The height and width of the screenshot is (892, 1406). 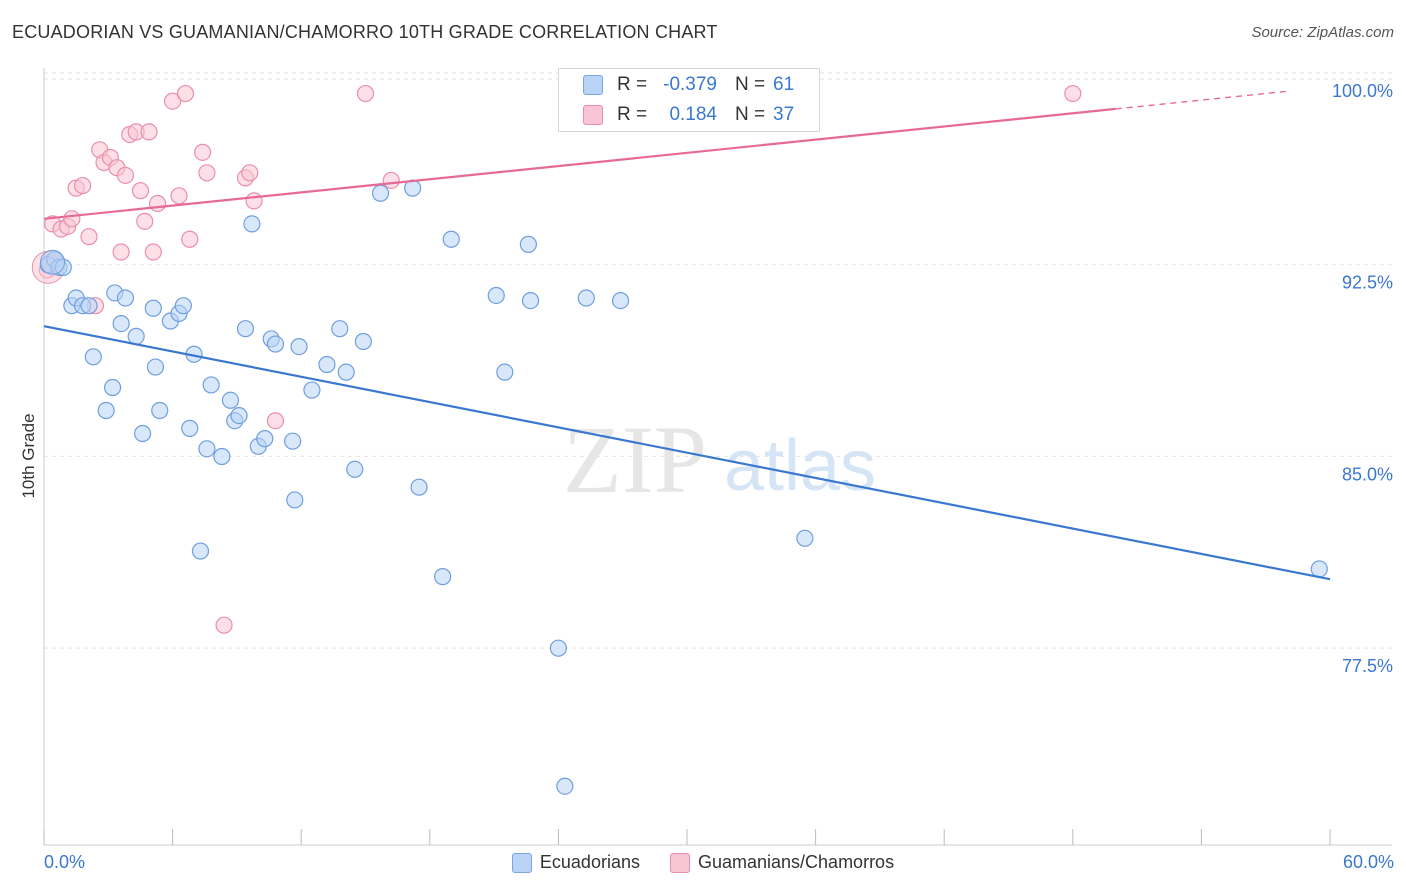 What do you see at coordinates (1362, 91) in the screenshot?
I see `y-tick-label: 100.0%` at bounding box center [1362, 91].